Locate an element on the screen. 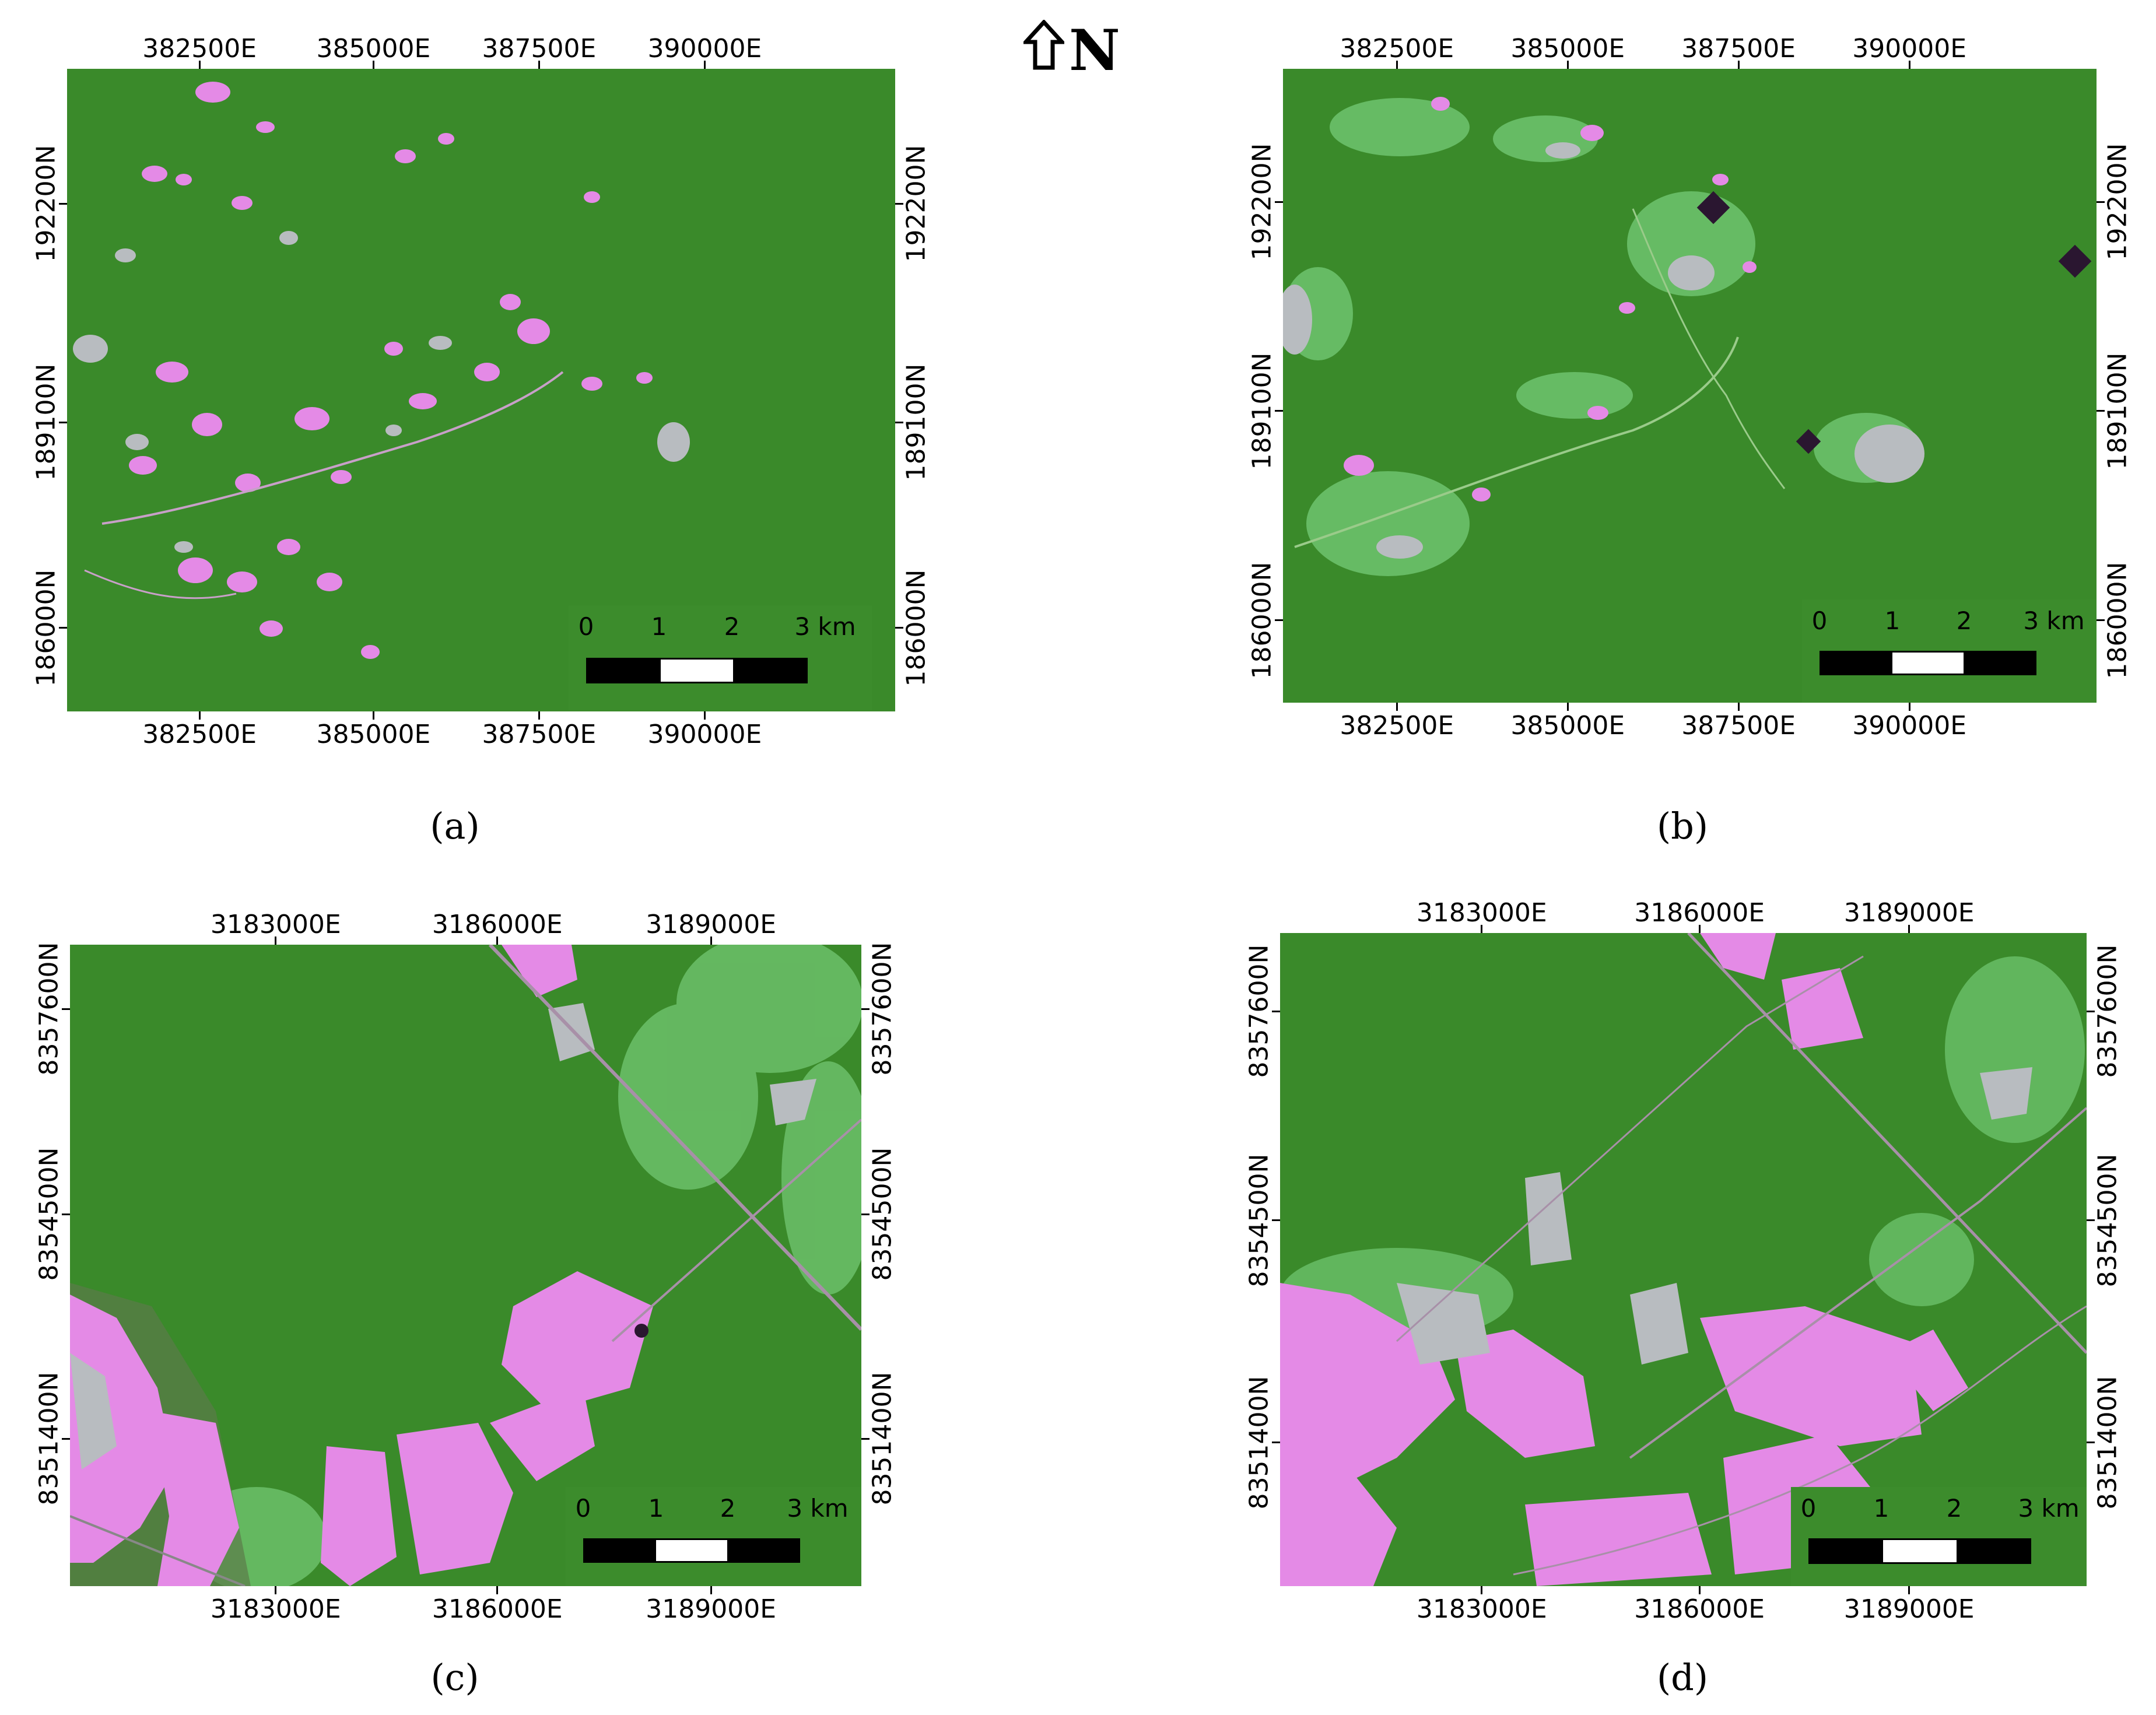 The image size is (2156, 1715). panel-caption: (c) is located at coordinates (454, 1678).